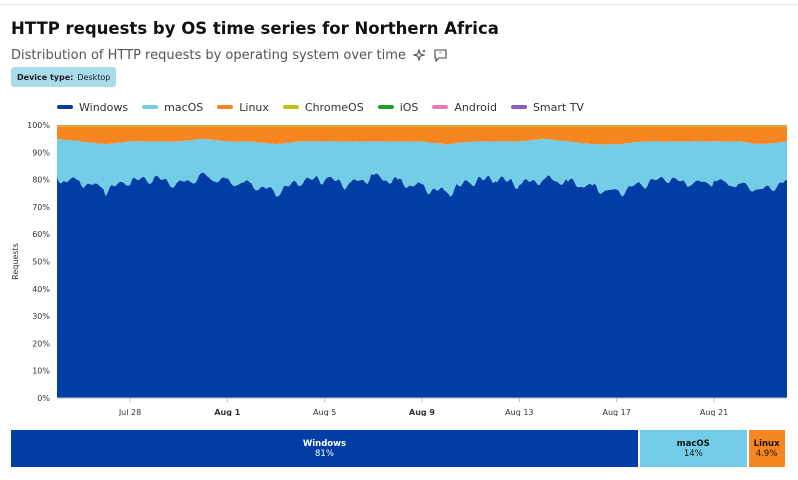 The width and height of the screenshot is (798, 480). I want to click on legend-item-android: Android, so click(464, 107).